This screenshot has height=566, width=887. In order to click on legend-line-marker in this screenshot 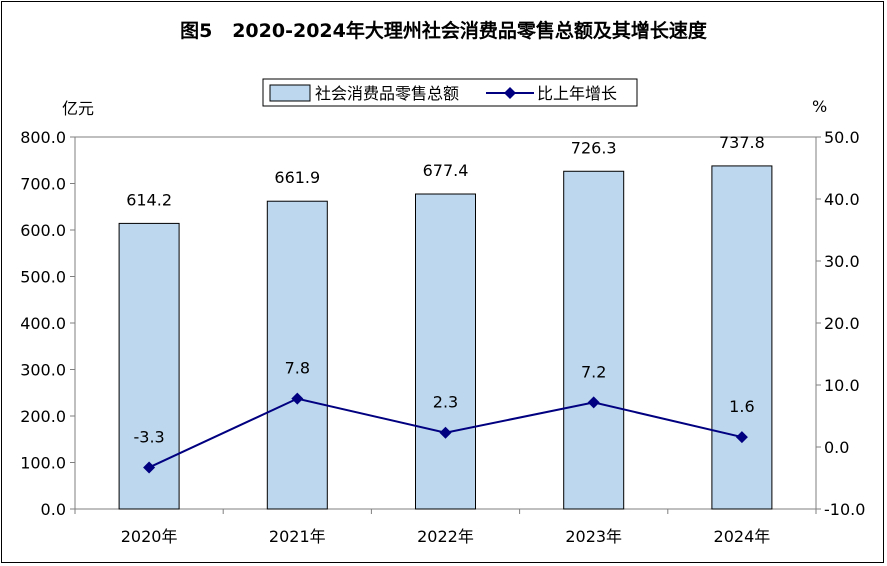, I will do `click(510, 93)`.